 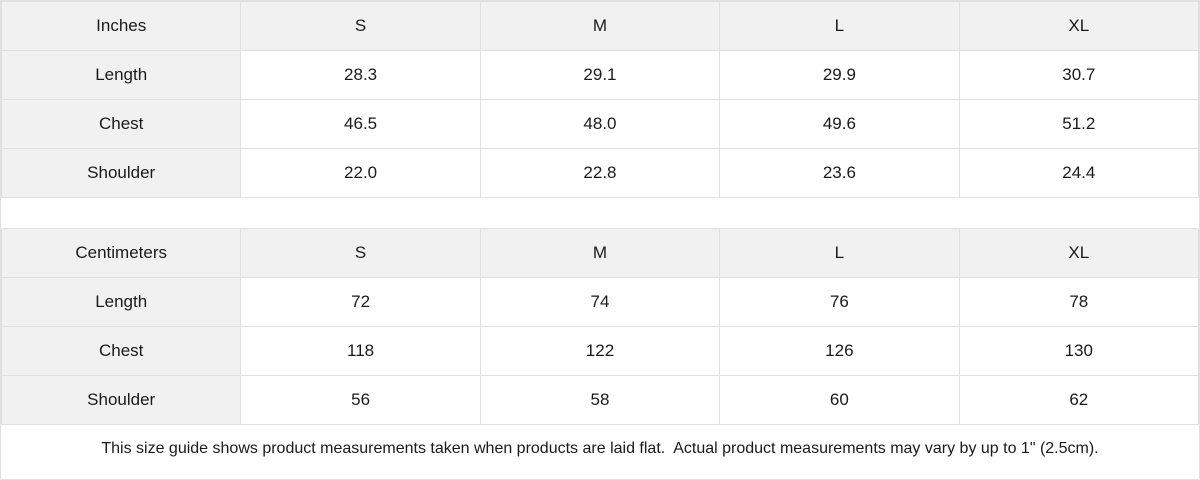 I want to click on measurement-row: Shoulder 22.0 22.8 23.6 24.4, so click(x=600, y=173).